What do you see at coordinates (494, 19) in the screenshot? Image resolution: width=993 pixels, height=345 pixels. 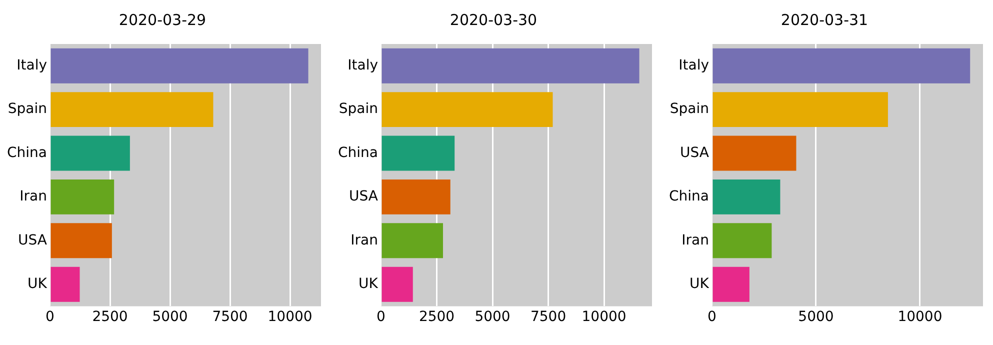 I see `chart-title: 2020-03-30` at bounding box center [494, 19].